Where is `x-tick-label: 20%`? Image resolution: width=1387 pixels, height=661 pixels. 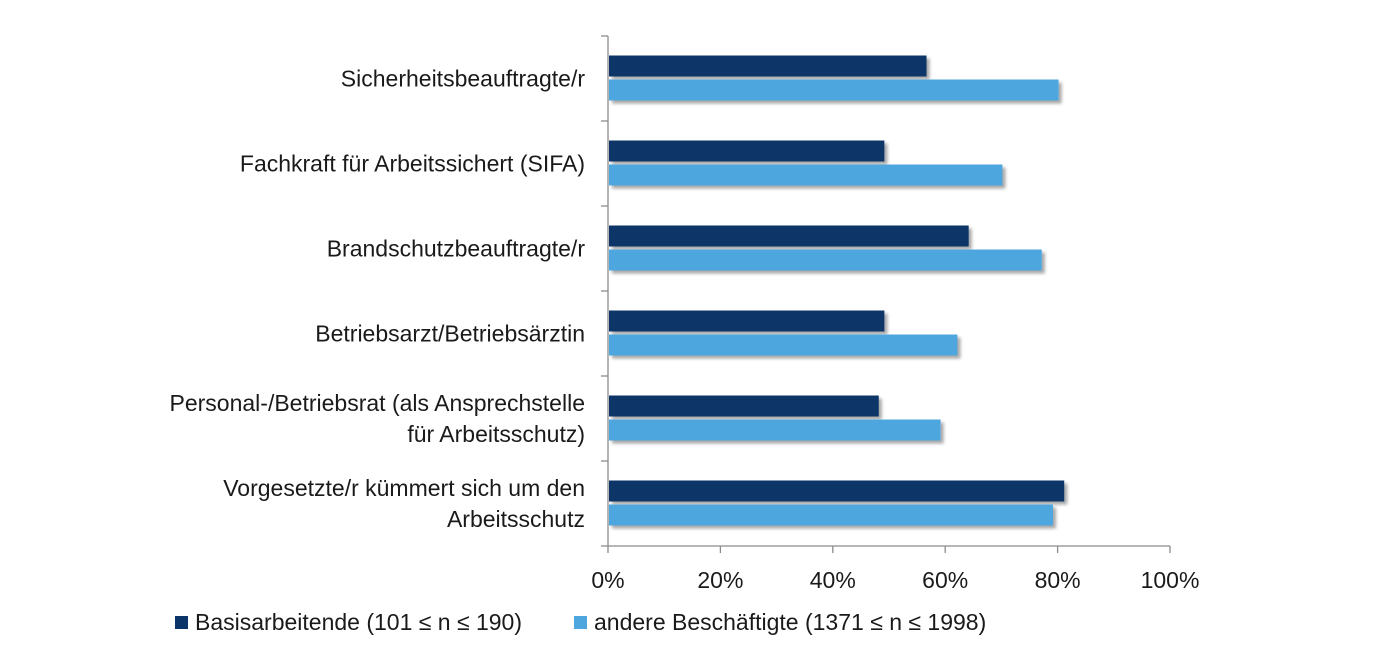
x-tick-label: 20% is located at coordinates (720, 580).